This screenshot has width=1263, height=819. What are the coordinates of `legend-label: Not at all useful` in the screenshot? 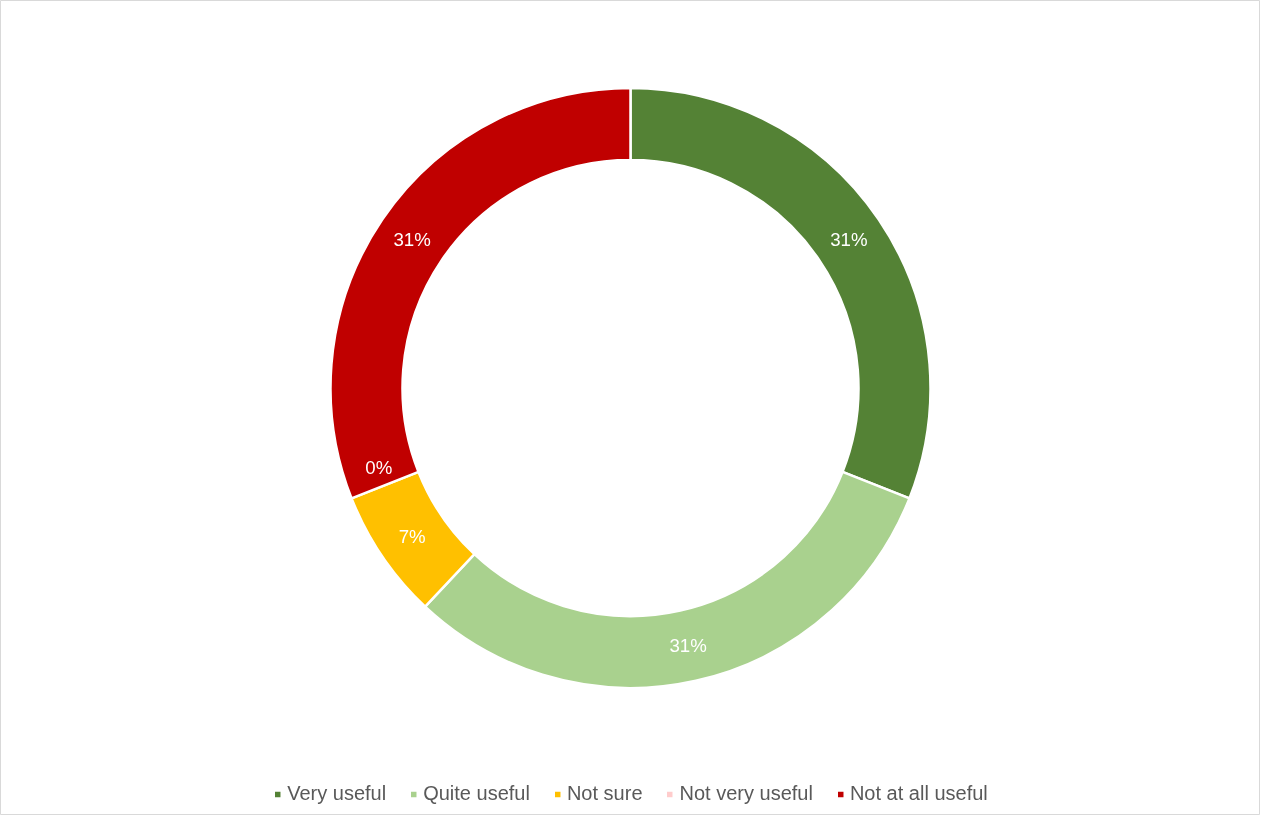 It's located at (918, 793).